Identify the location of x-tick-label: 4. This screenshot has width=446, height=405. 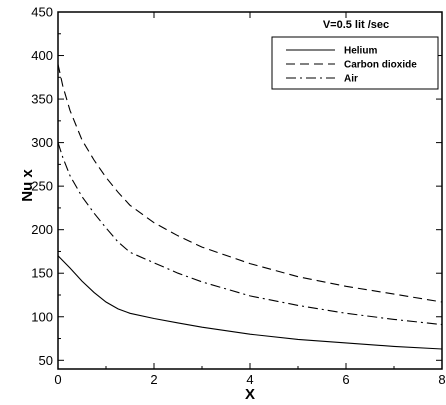
(249, 379).